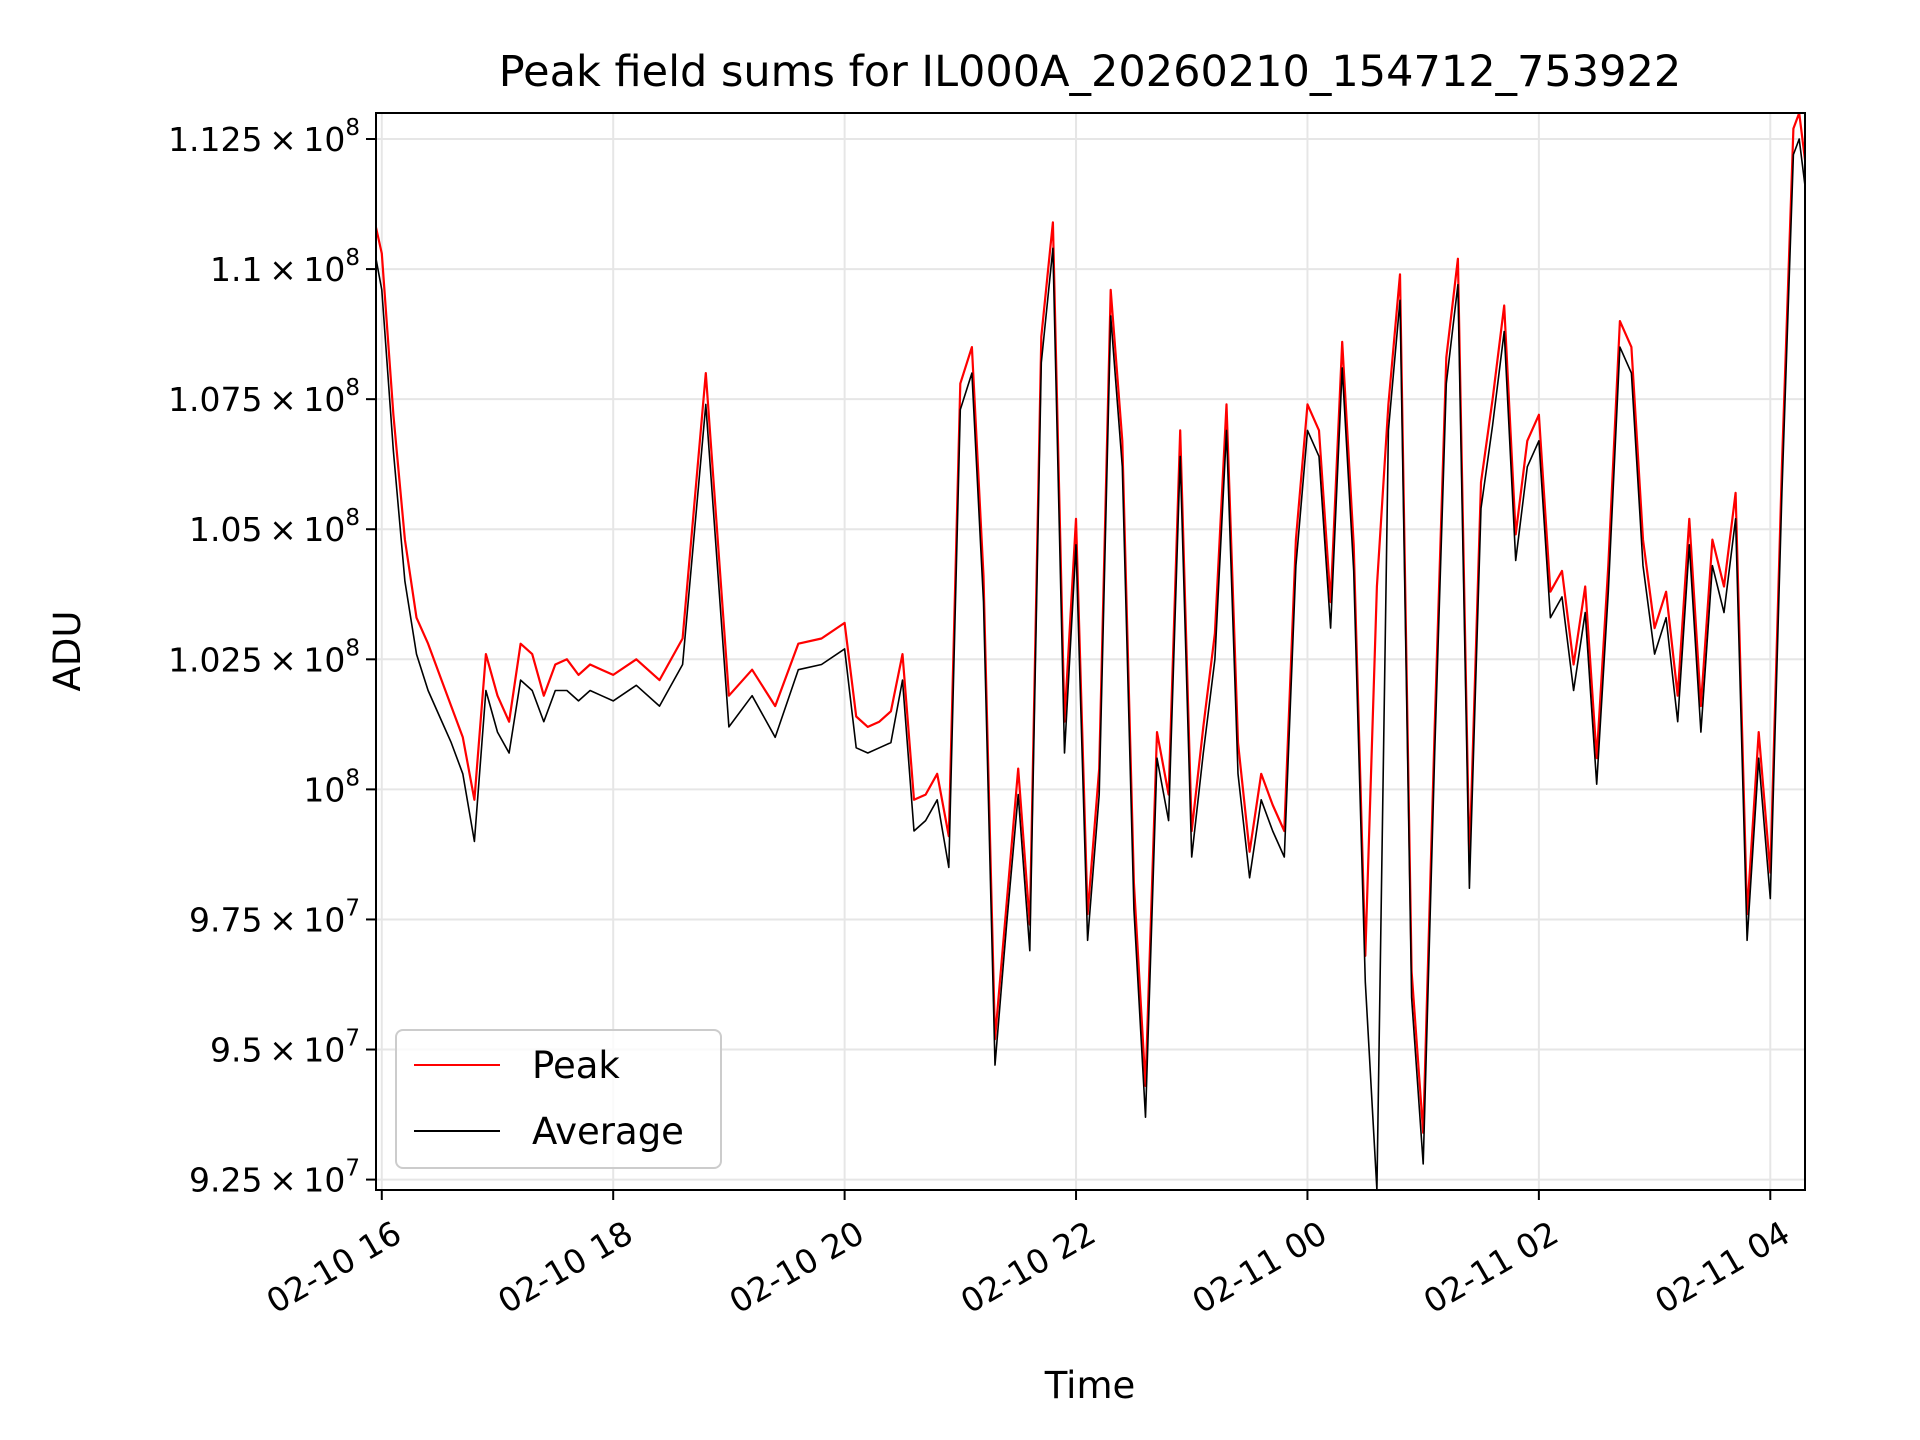 The width and height of the screenshot is (1920, 1440). What do you see at coordinates (558, 1099) in the screenshot?
I see `legend: Peak Average` at bounding box center [558, 1099].